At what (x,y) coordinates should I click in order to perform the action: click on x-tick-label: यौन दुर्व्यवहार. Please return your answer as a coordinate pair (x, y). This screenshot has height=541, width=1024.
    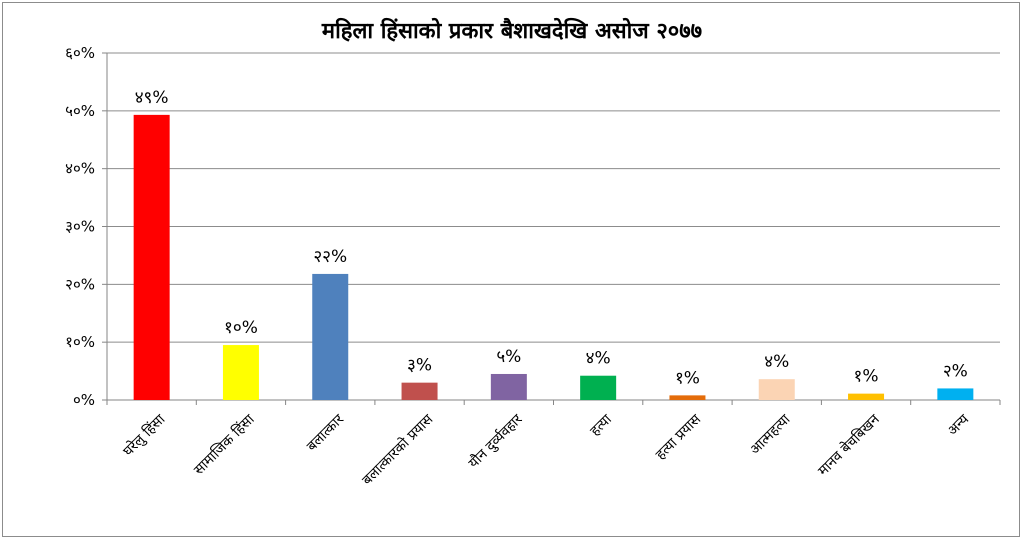
    Looking at the image, I should click on (496, 442).